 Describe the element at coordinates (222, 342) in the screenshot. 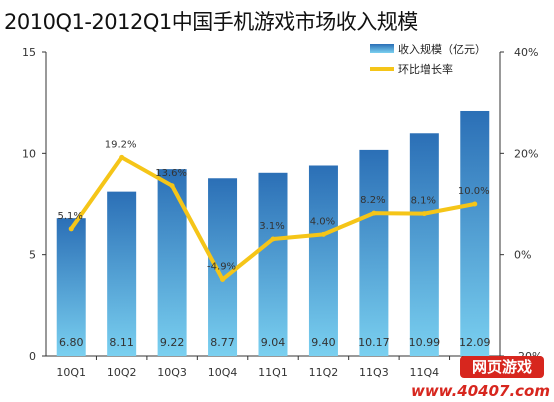

I see `bar-value-label: 8.77` at that location.